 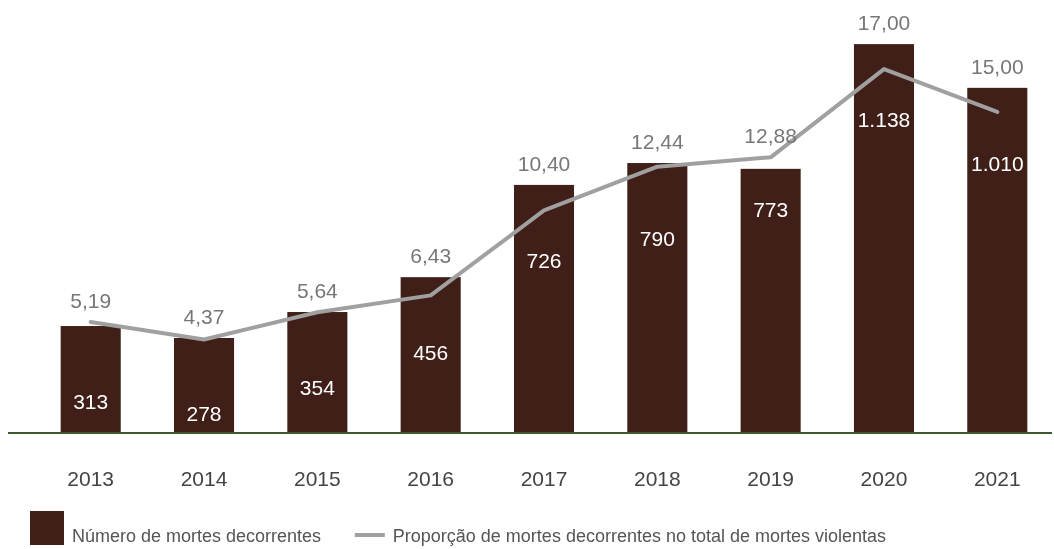 I want to click on x-tick-label: 2015, so click(x=317, y=478).